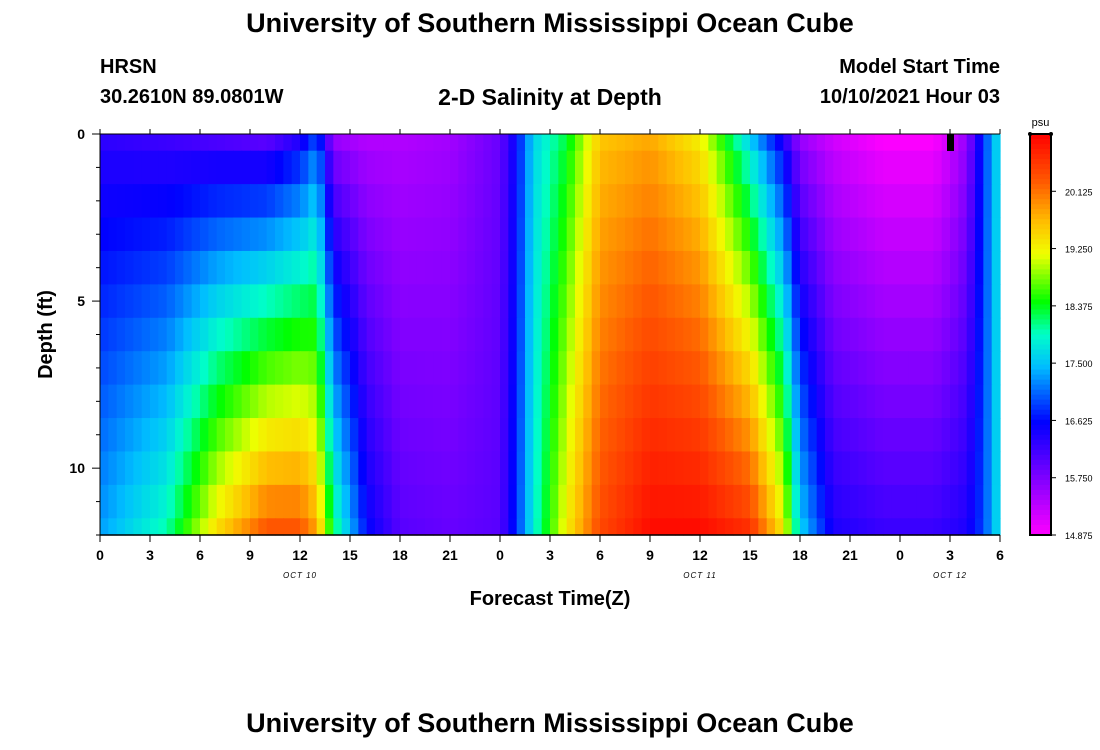  I want to click on model-start-label: Model Start Time, so click(919, 67).